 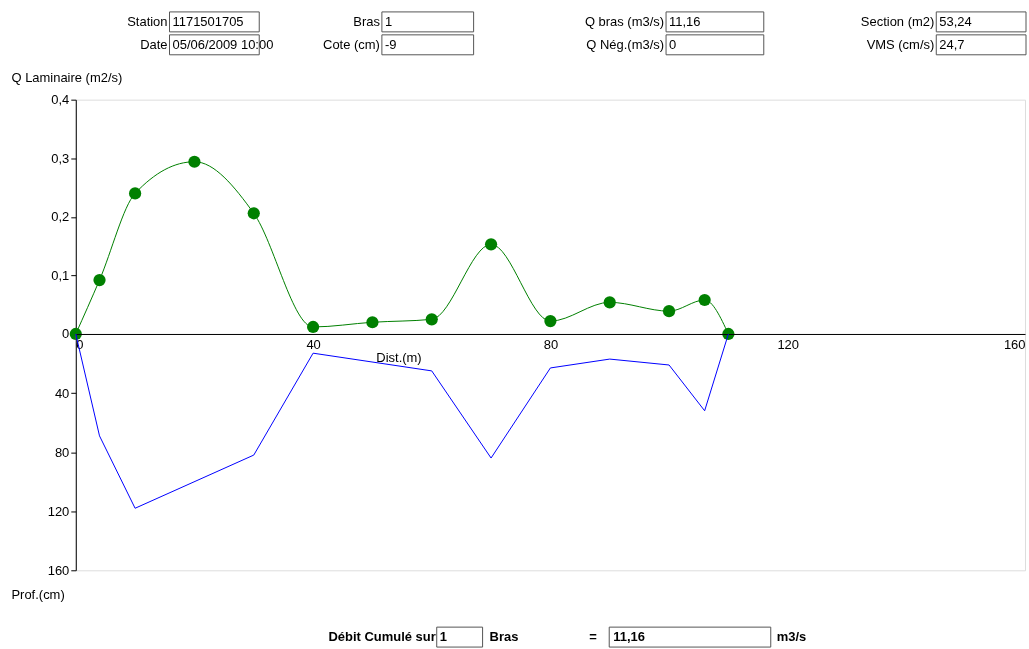 What do you see at coordinates (673, 44) in the screenshot?
I see `text: 0` at bounding box center [673, 44].